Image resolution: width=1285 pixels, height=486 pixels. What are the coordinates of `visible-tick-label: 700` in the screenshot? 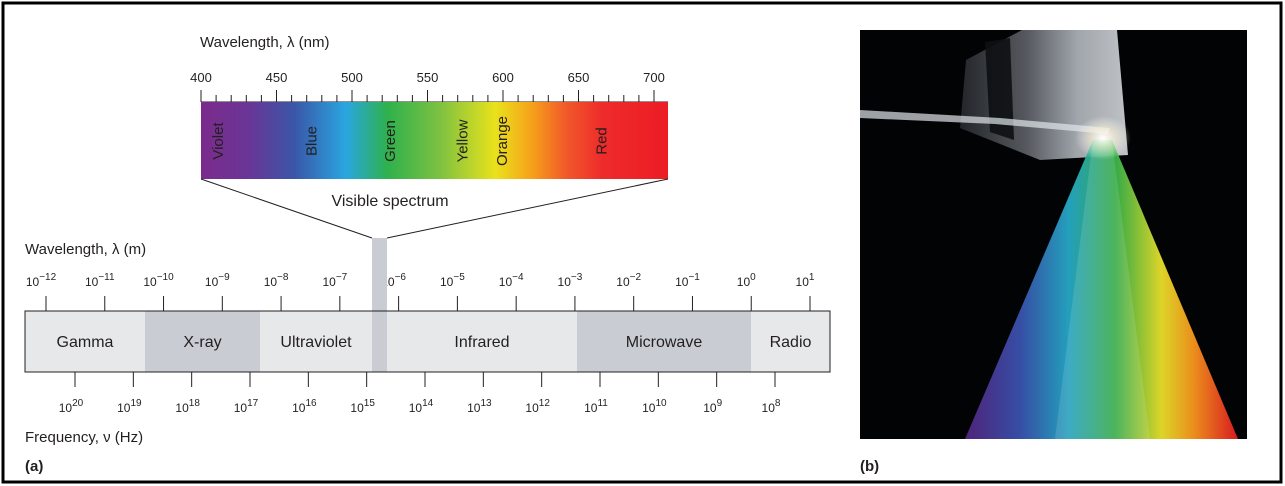 It's located at (654, 77).